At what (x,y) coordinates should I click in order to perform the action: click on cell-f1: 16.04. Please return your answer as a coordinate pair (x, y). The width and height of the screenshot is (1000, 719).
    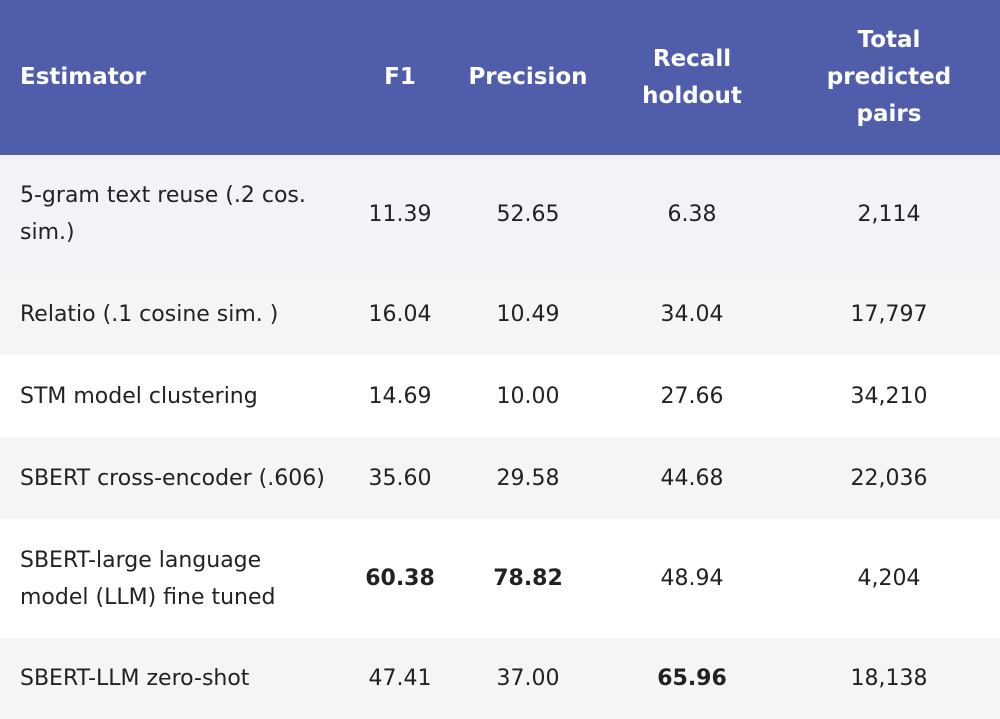
    Looking at the image, I should click on (400, 314).